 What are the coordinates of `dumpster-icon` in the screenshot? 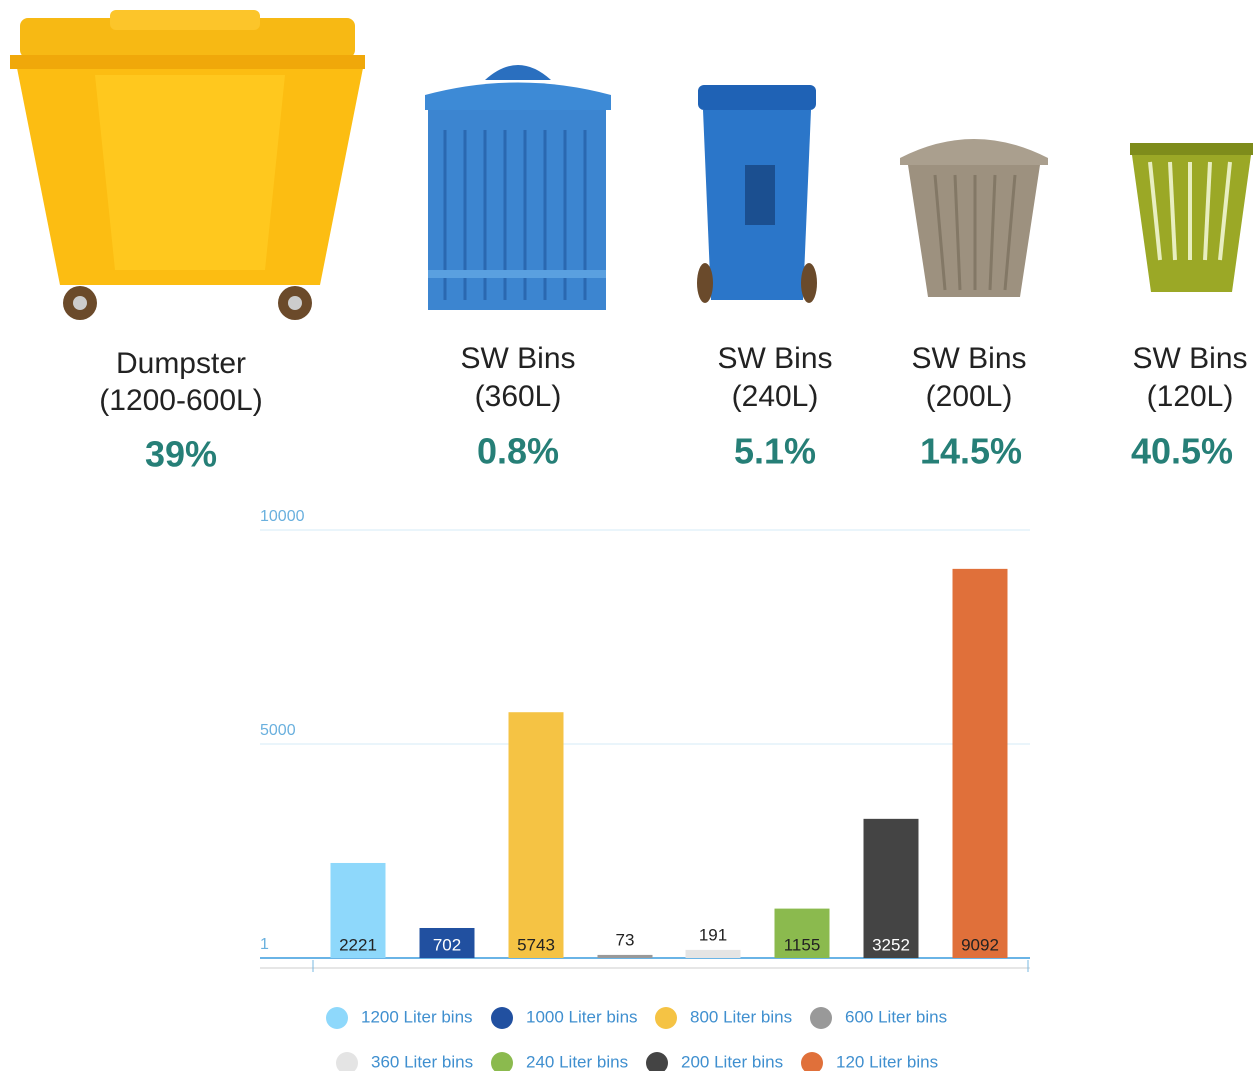 It's located at (187, 165).